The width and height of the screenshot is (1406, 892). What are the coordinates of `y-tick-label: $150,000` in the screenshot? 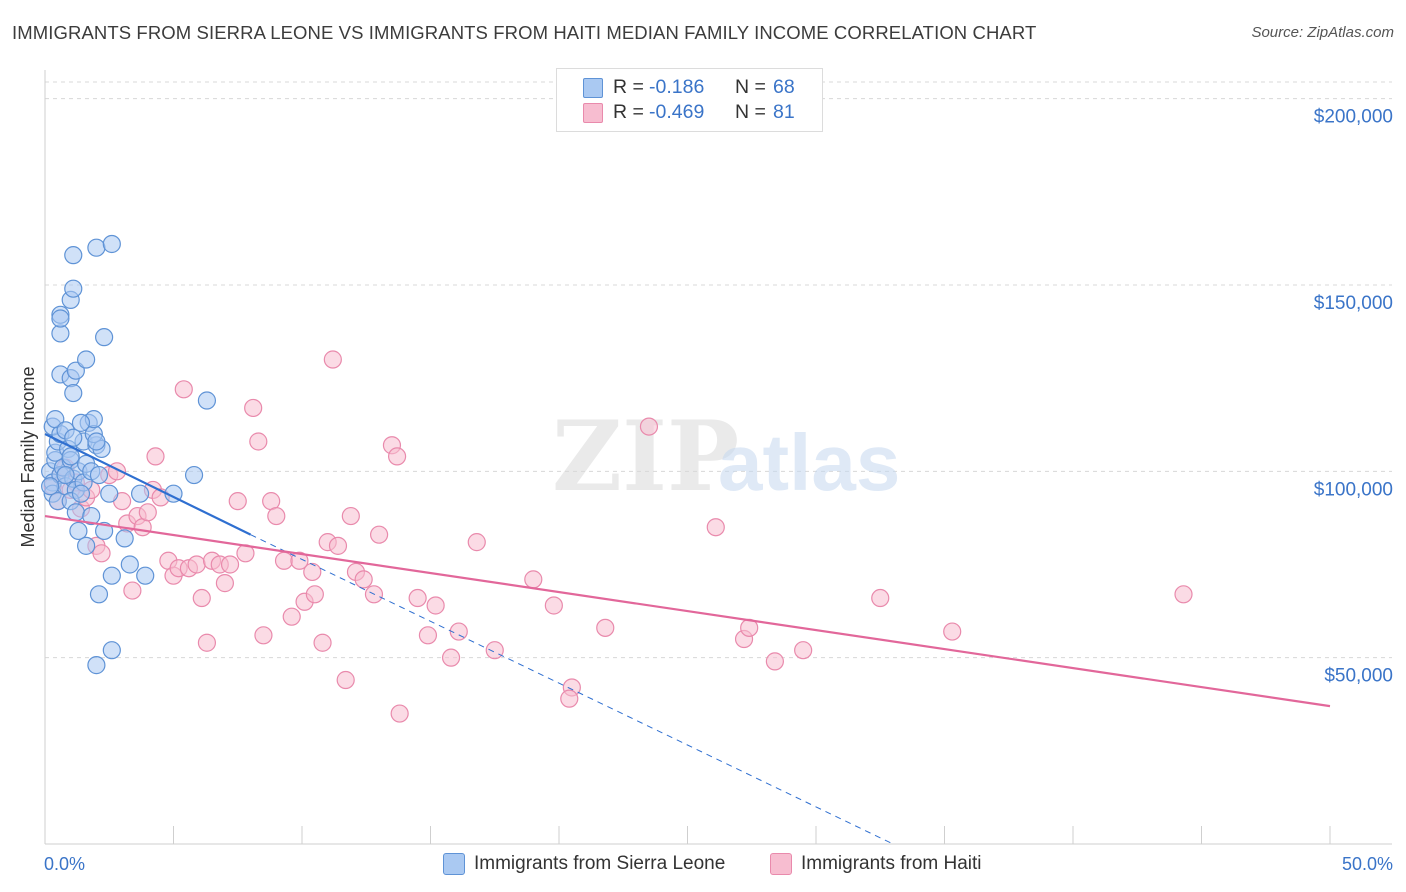 It's located at (1353, 303).